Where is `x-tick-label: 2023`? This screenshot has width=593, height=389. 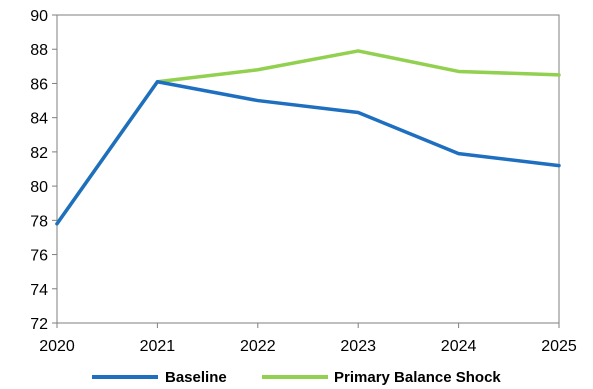 x-tick-label: 2023 is located at coordinates (358, 346).